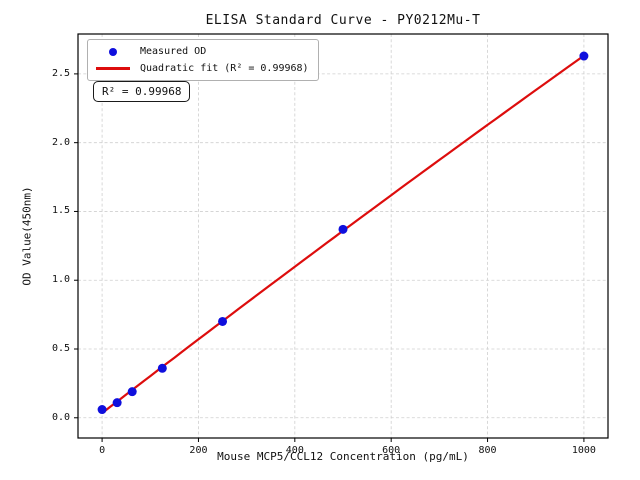  Describe the element at coordinates (60, 142) in the screenshot. I see `y-tick-label: 2.0` at that location.